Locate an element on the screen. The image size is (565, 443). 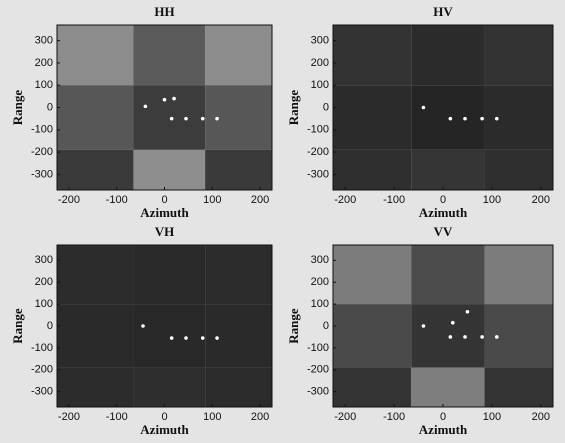
panel-title: VH is located at coordinates (165, 231).